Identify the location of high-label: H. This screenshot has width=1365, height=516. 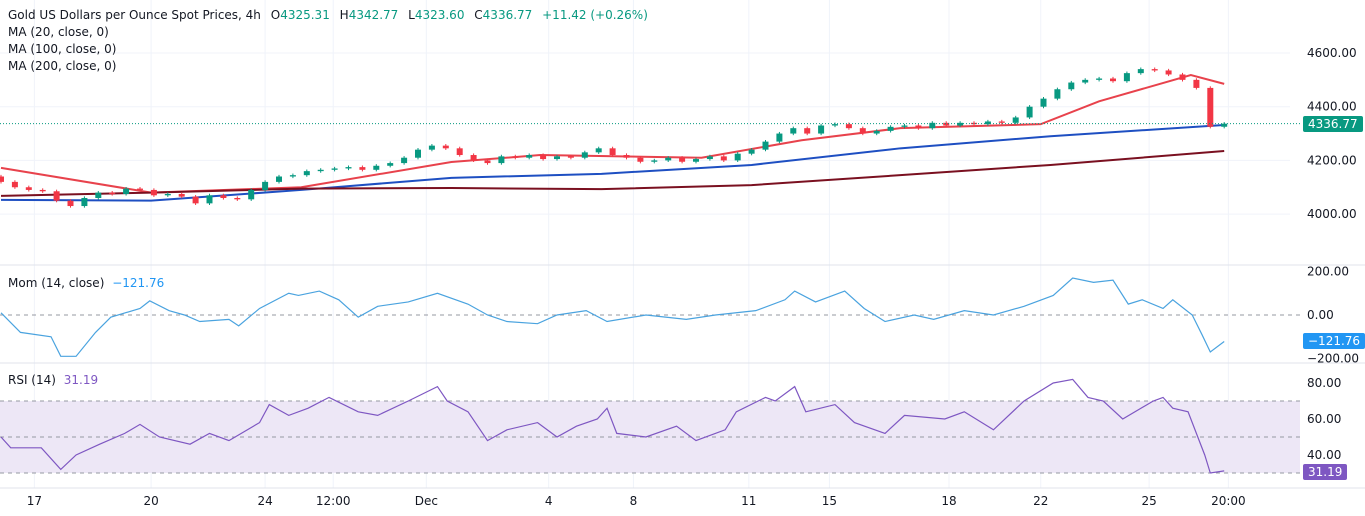
(344, 15).